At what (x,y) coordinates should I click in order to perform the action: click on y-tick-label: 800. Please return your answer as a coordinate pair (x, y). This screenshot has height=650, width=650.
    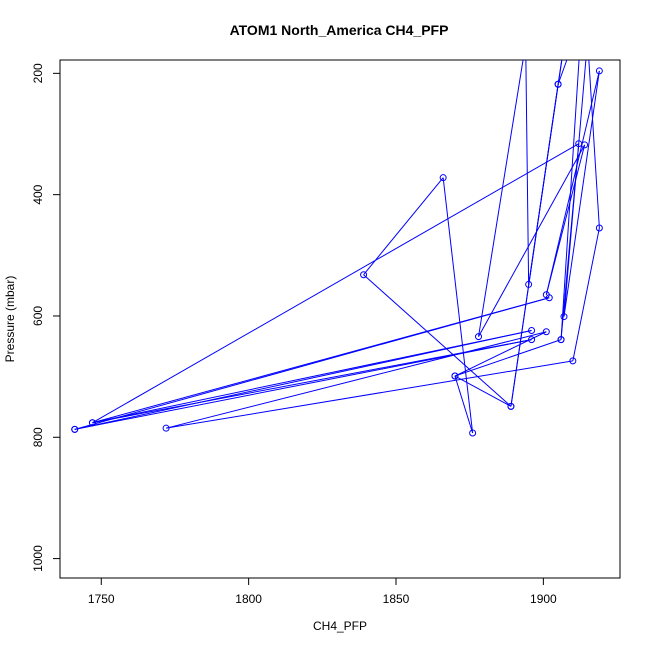
    Looking at the image, I should click on (38, 437).